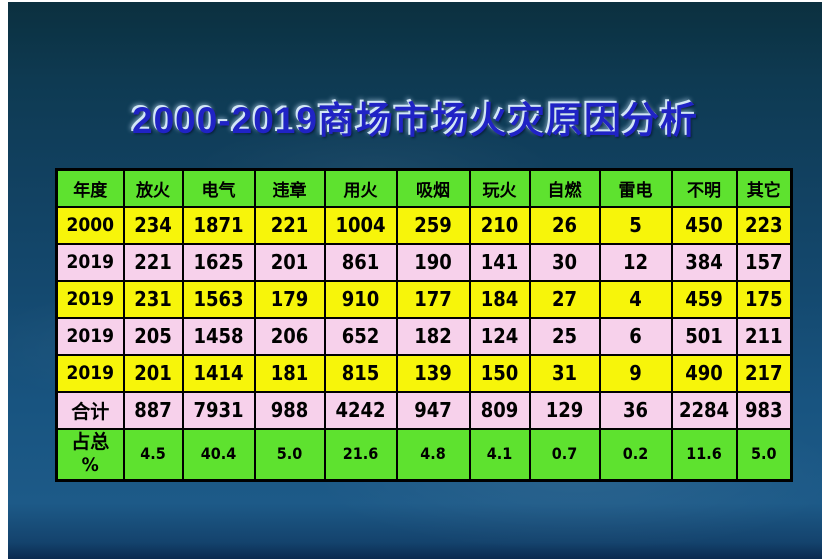 The width and height of the screenshot is (822, 559). Describe the element at coordinates (635, 336) in the screenshot. I see `table-cell: 6` at that location.